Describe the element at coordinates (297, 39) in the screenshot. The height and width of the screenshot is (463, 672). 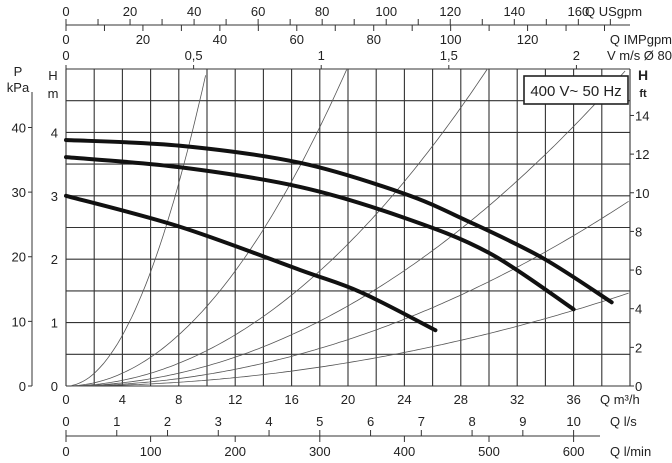
I see `impgpm-tick-label: 60` at that location.